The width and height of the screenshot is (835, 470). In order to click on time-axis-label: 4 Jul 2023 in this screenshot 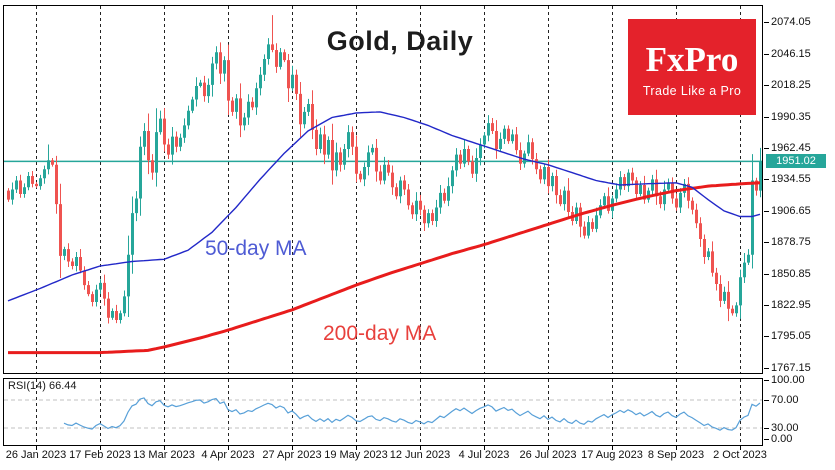, I will do `click(484, 455)`.